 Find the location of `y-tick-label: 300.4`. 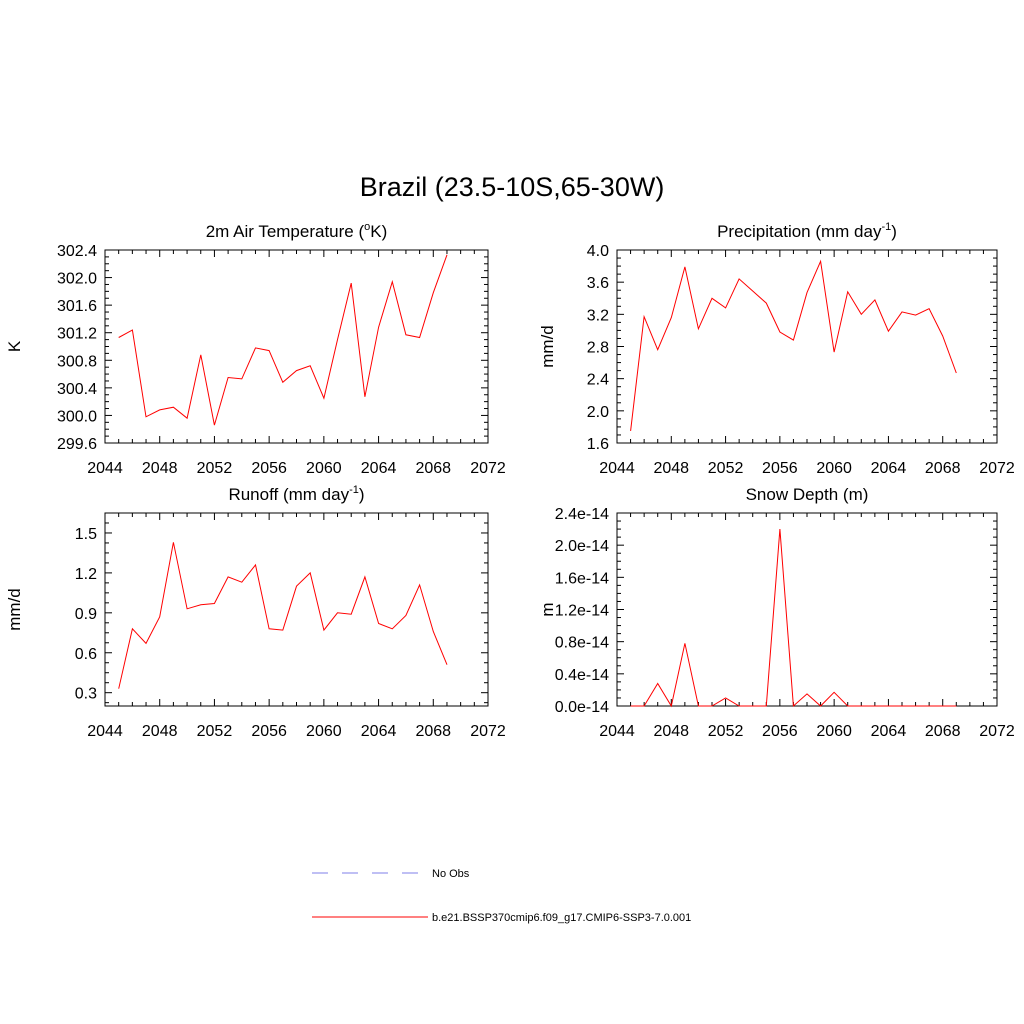

y-tick-label: 300.4 is located at coordinates (77, 389).